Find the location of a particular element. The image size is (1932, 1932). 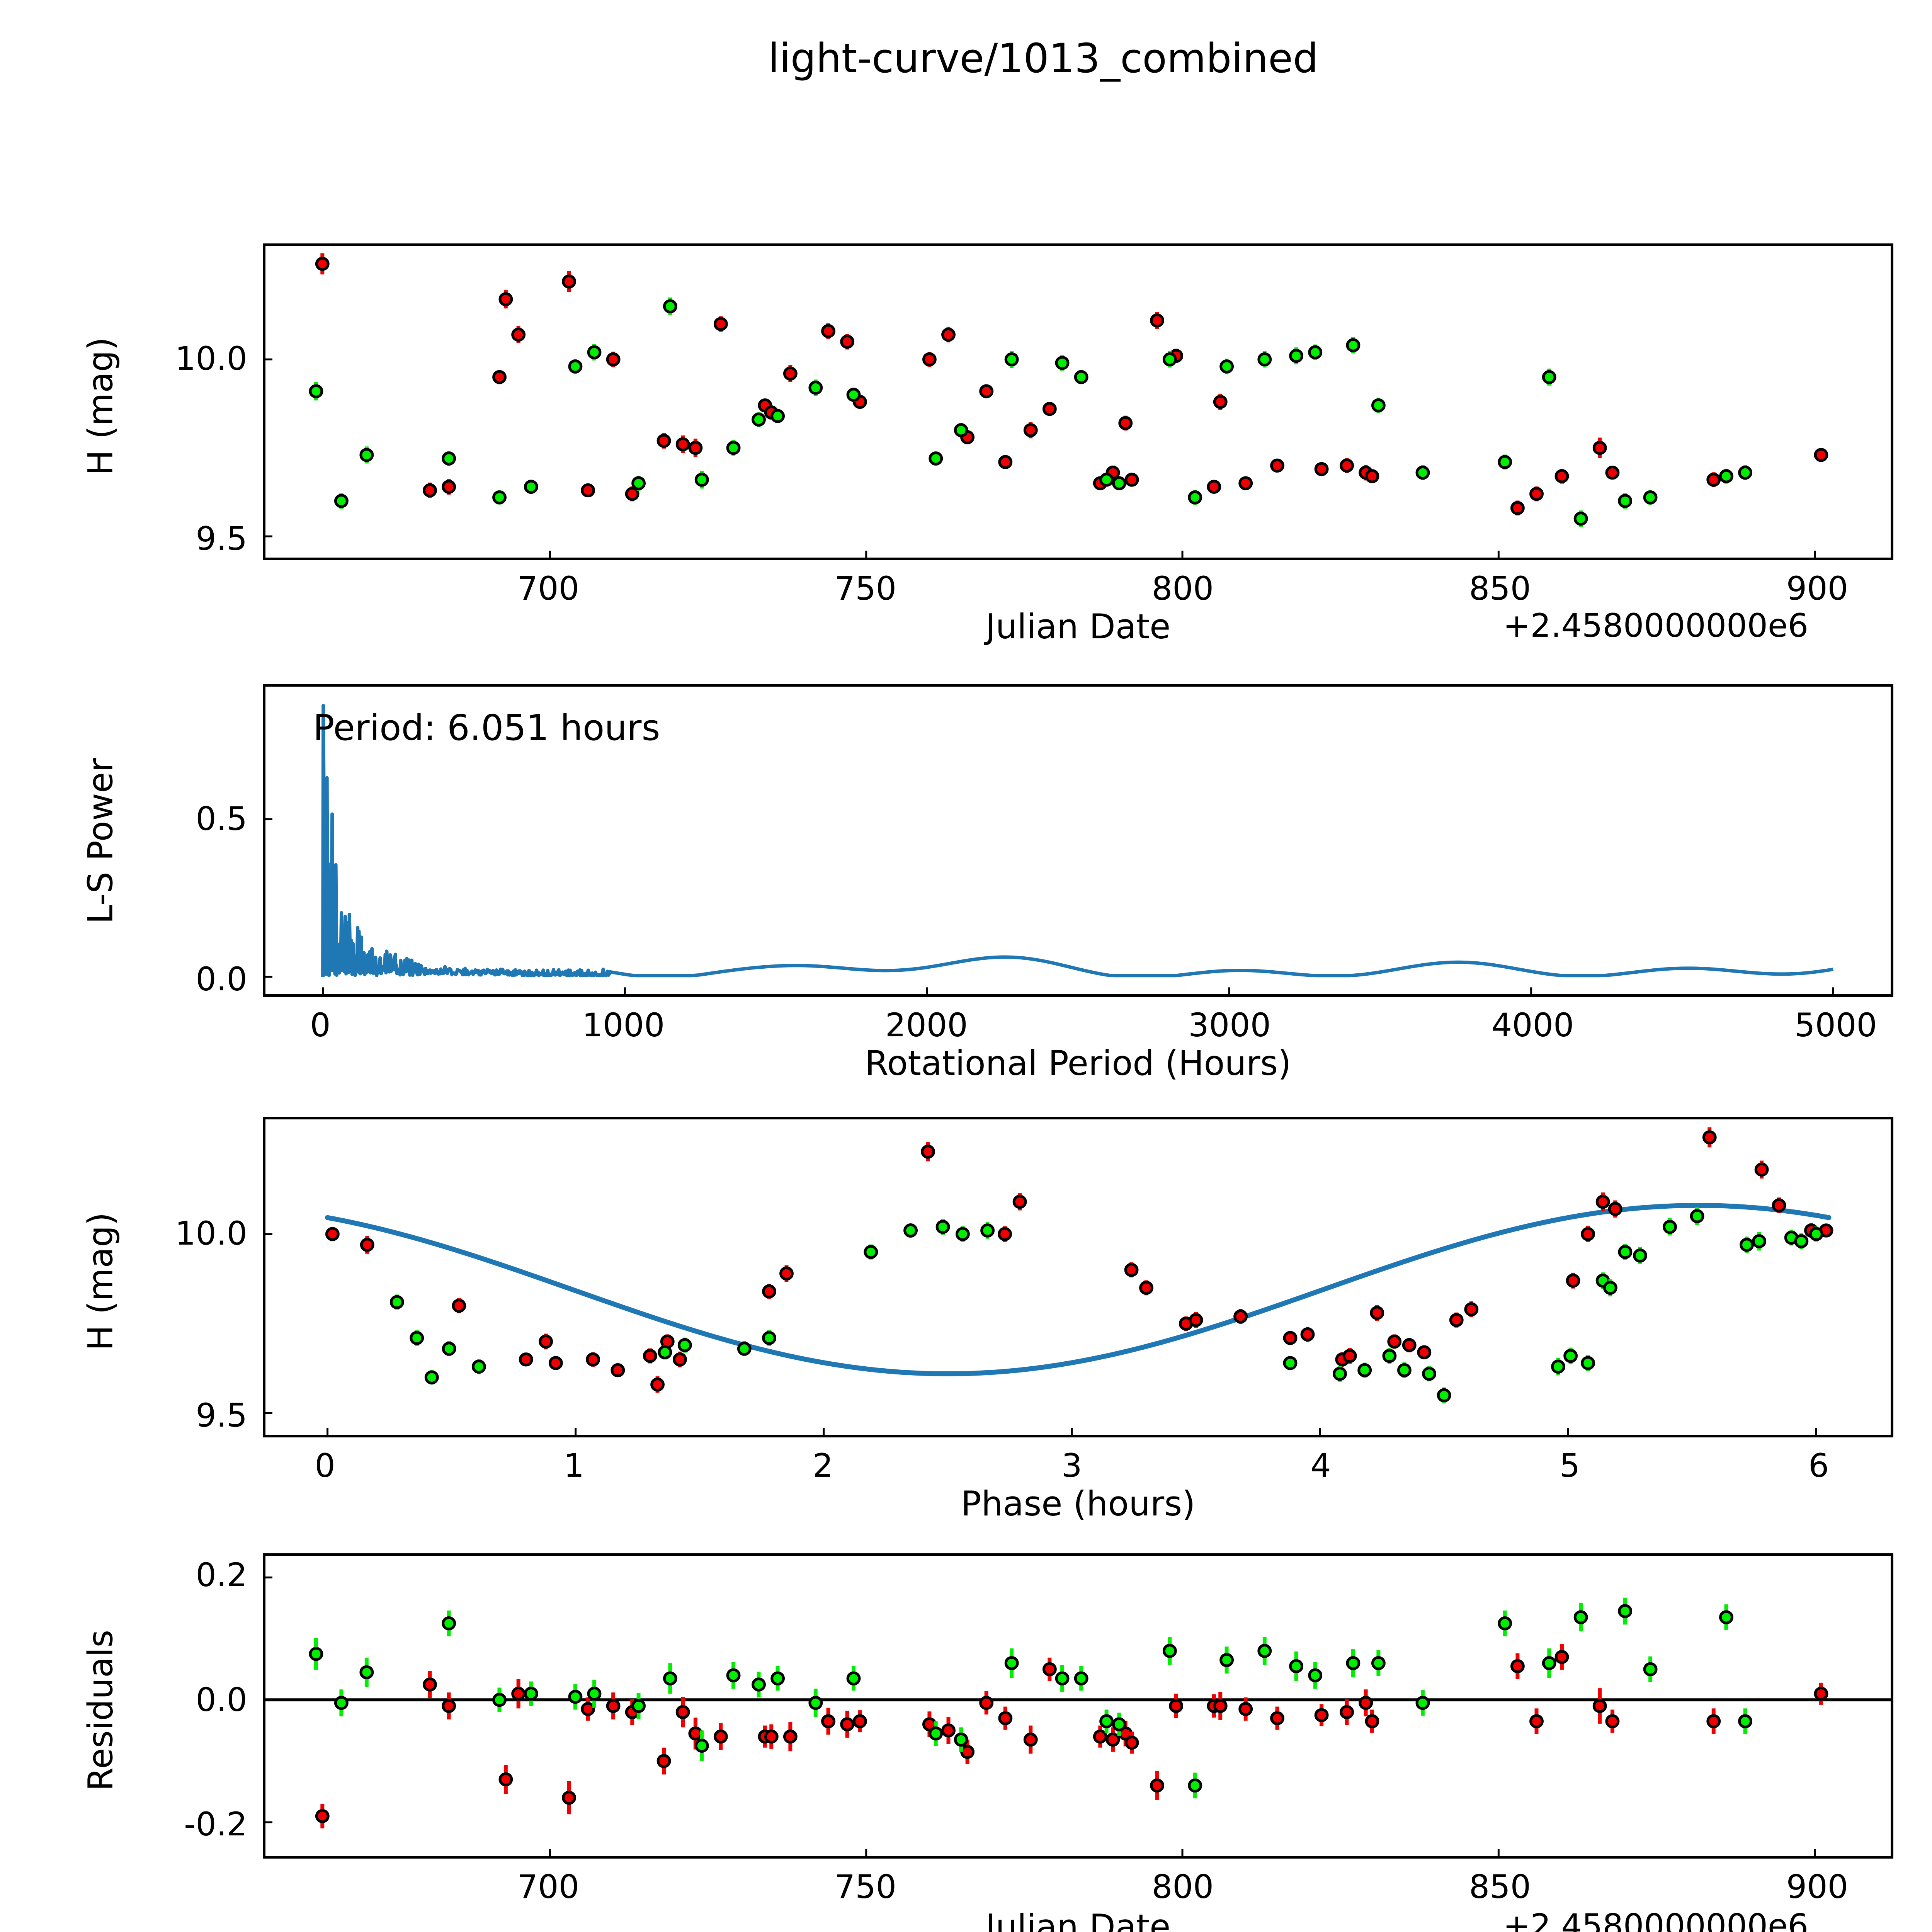

series-red is located at coordinates (1071, 1736).